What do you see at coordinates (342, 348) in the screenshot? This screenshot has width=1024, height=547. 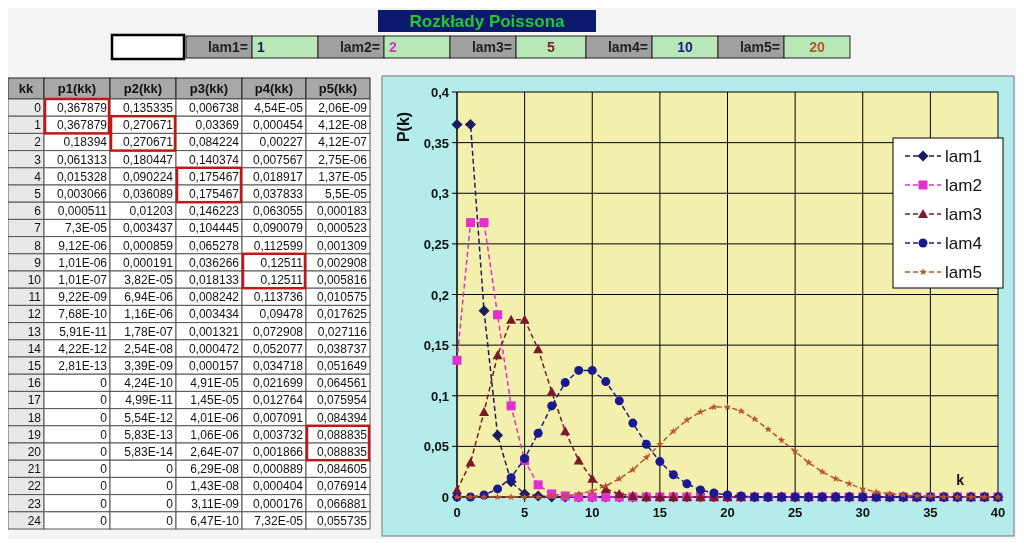 I see `text: 0,038737` at bounding box center [342, 348].